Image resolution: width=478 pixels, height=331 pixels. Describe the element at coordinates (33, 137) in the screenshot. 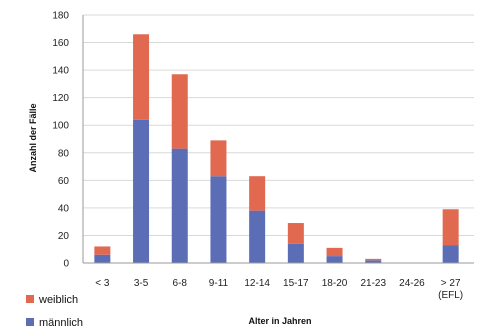

I see `y-axis-title: Anzahl der Fälle` at that location.